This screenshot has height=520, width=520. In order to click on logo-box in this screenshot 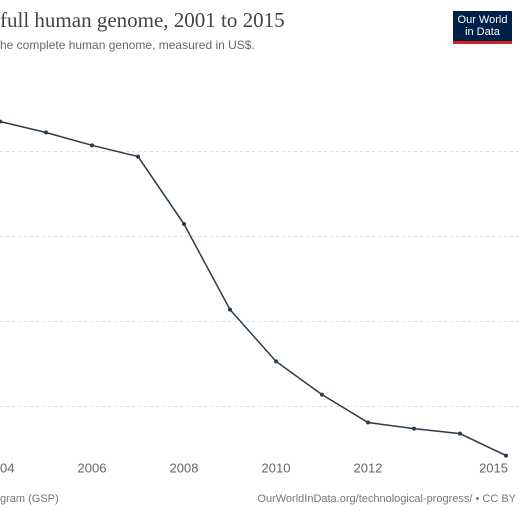, I will do `click(482, 27)`.